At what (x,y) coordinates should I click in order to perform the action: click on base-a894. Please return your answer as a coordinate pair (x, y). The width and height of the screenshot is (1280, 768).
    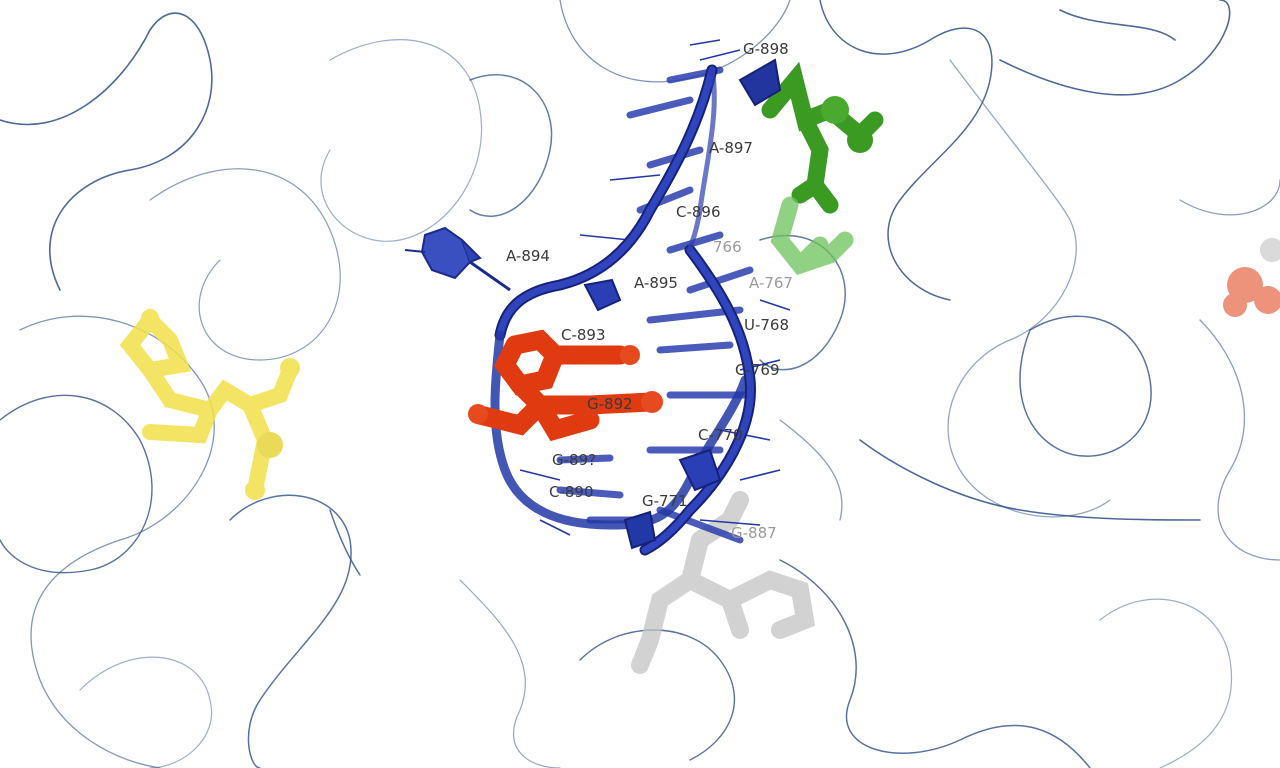
    Looking at the image, I should click on (457, 259).